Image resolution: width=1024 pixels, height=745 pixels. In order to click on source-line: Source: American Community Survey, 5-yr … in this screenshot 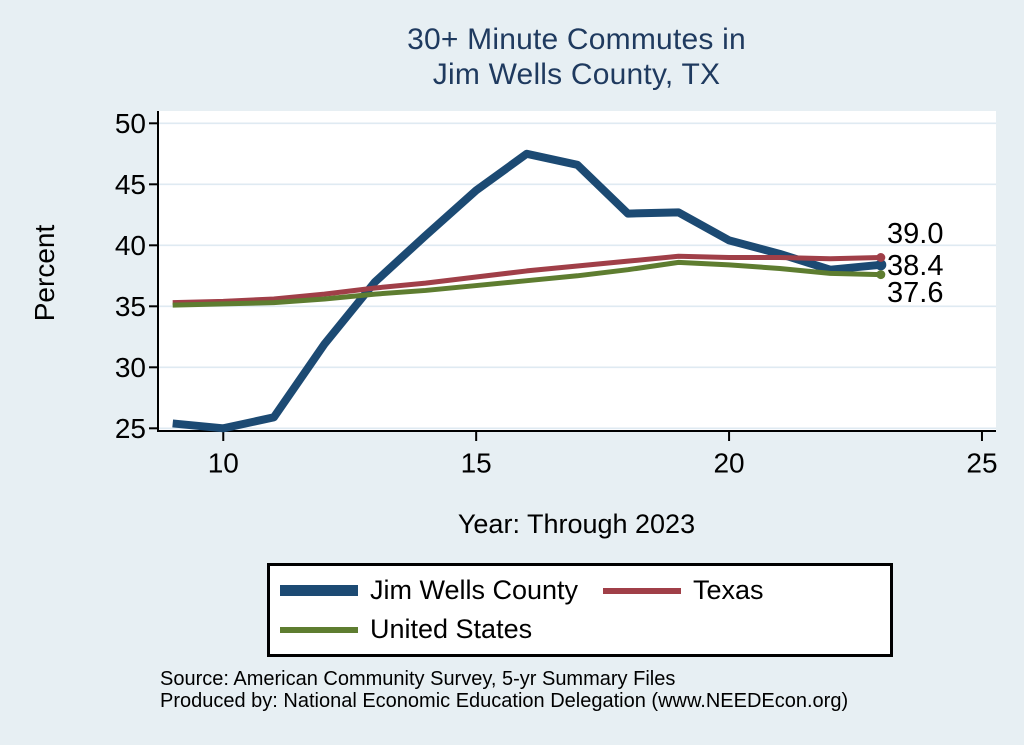, I will do `click(418, 679)`.